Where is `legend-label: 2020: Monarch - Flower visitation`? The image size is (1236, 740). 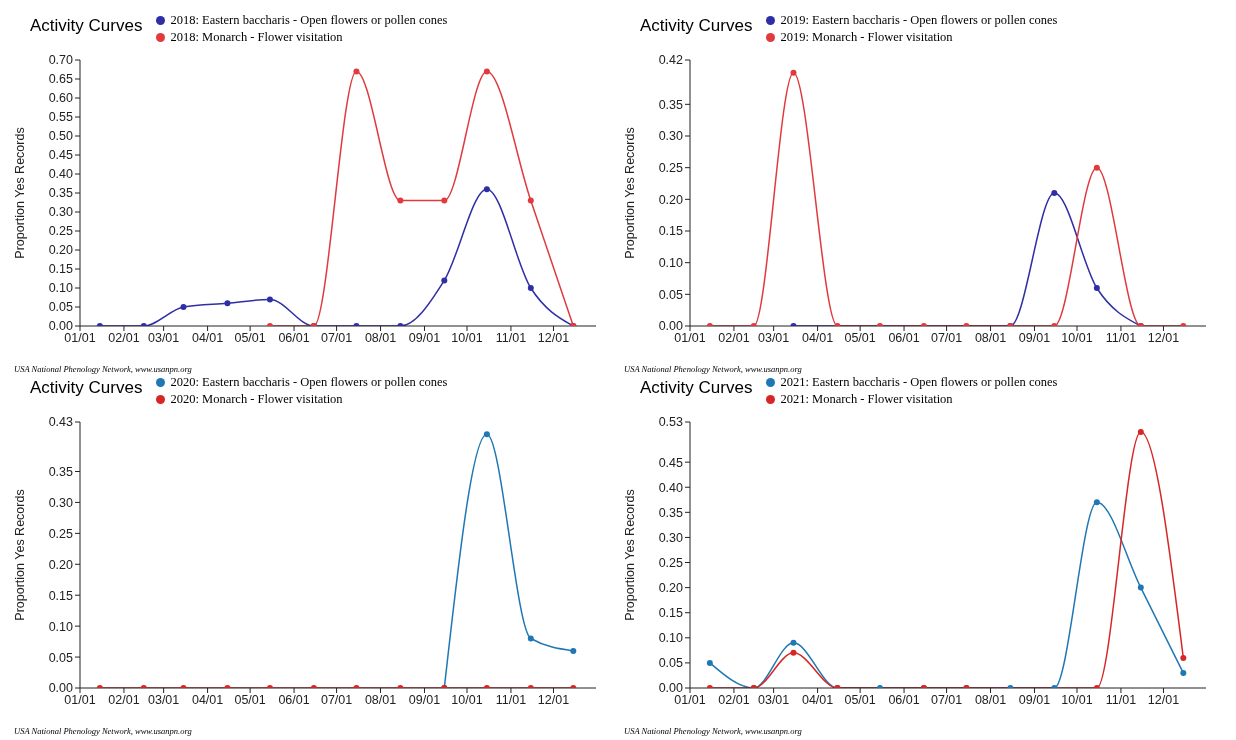 legend-label: 2020: Monarch - Flower visitation is located at coordinates (256, 399).